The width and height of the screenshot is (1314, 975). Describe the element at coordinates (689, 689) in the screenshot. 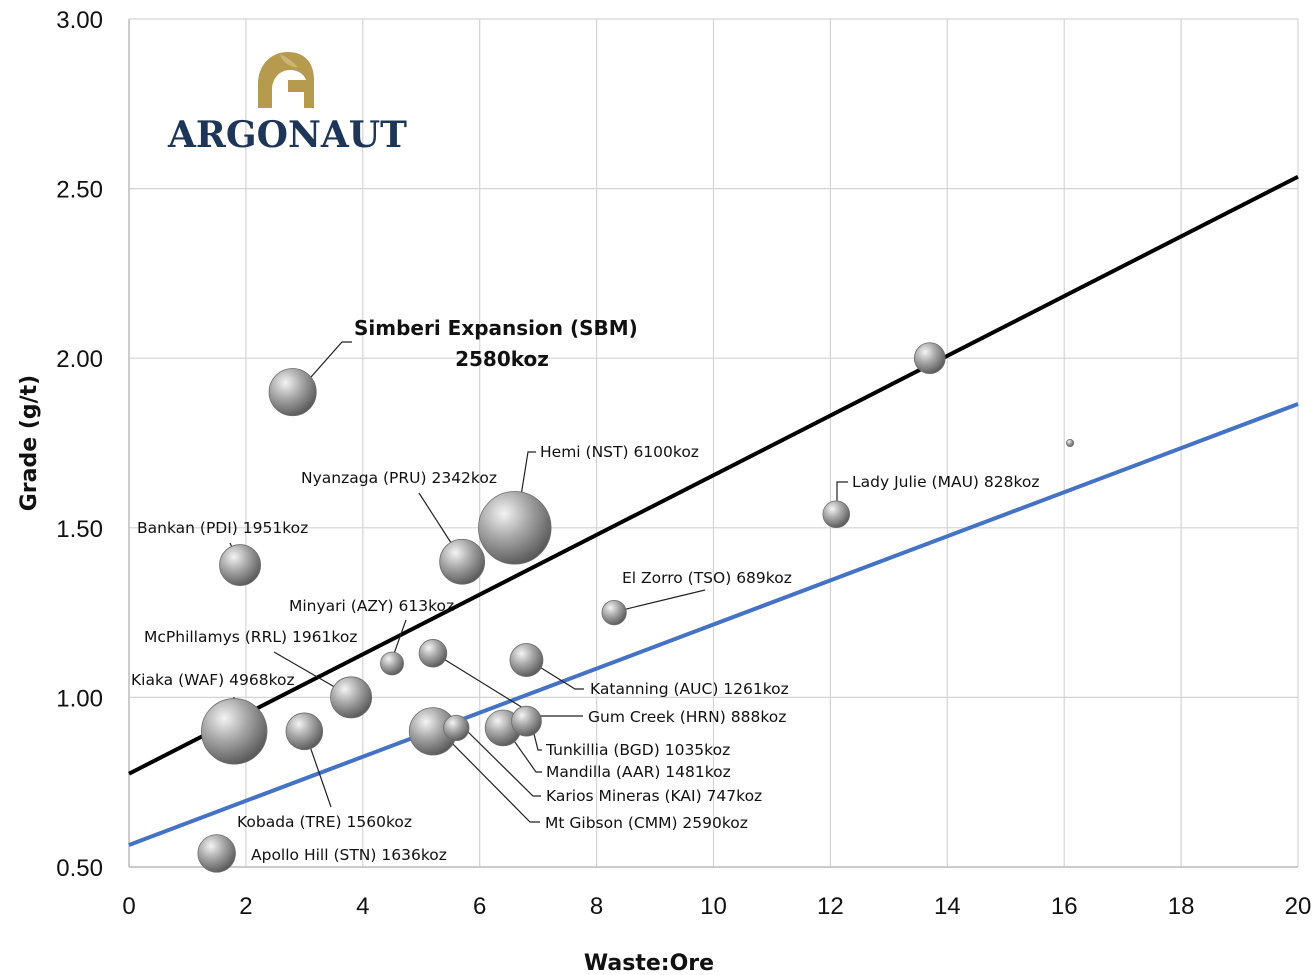

I see `point-label: Katanning (AUC) 1261koz` at that location.